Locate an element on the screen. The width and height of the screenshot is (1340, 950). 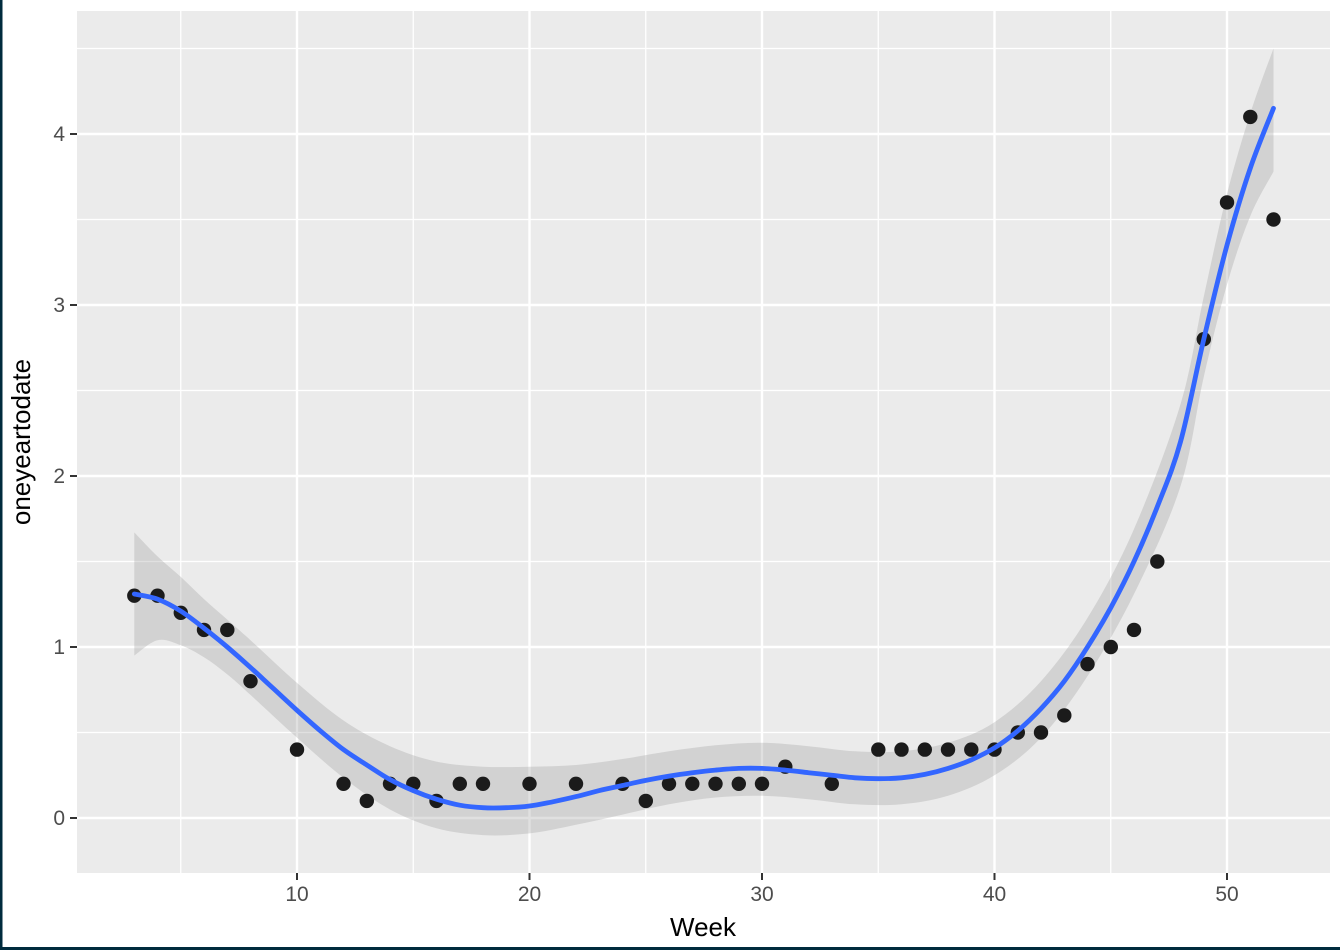
x-tick-label: 30 is located at coordinates (761, 894).